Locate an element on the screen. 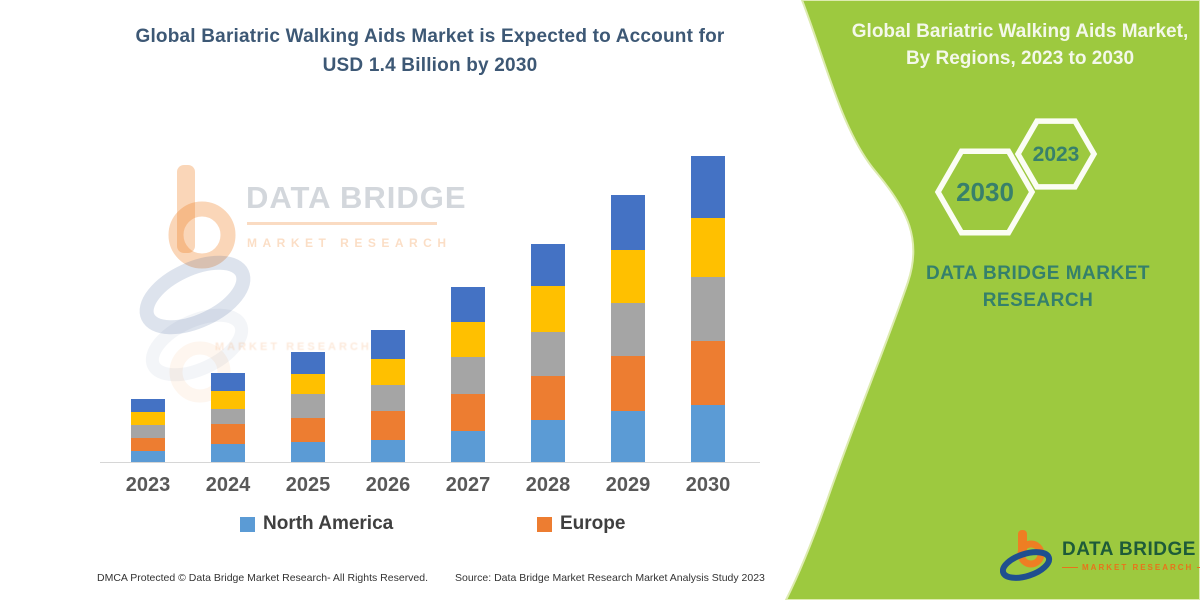 This screenshot has width=1200, height=600. x-axis-labels: 2023 2024 2025 2026 2027 2028 2029 2030 is located at coordinates (428, 485).